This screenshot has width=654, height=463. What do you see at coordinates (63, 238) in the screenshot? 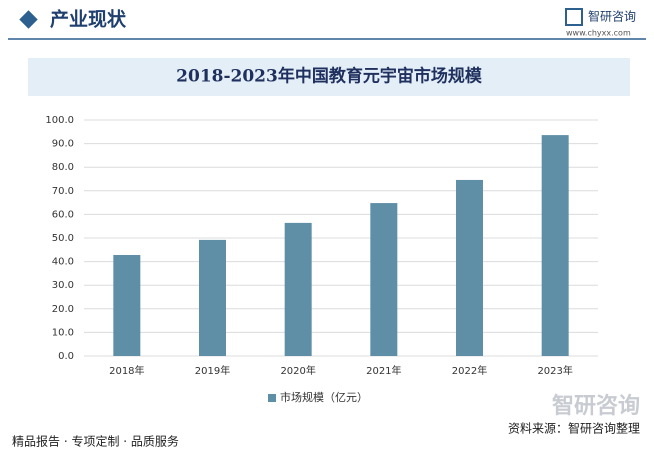
I see `y-tick-label: 50.0` at bounding box center [63, 238].